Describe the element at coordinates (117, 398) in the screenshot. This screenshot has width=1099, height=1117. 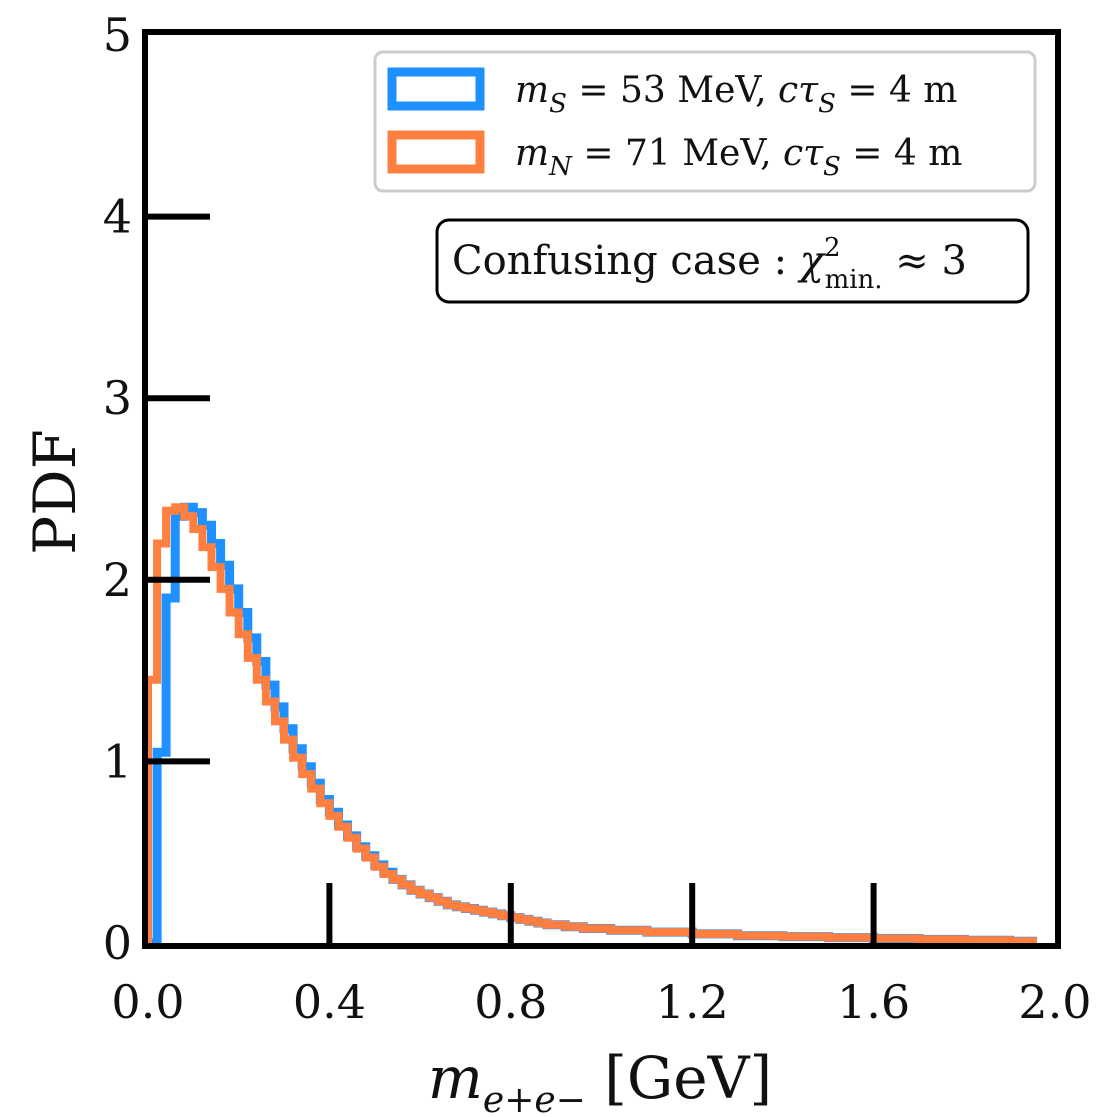
I see `y-tick-label: 3` at that location.